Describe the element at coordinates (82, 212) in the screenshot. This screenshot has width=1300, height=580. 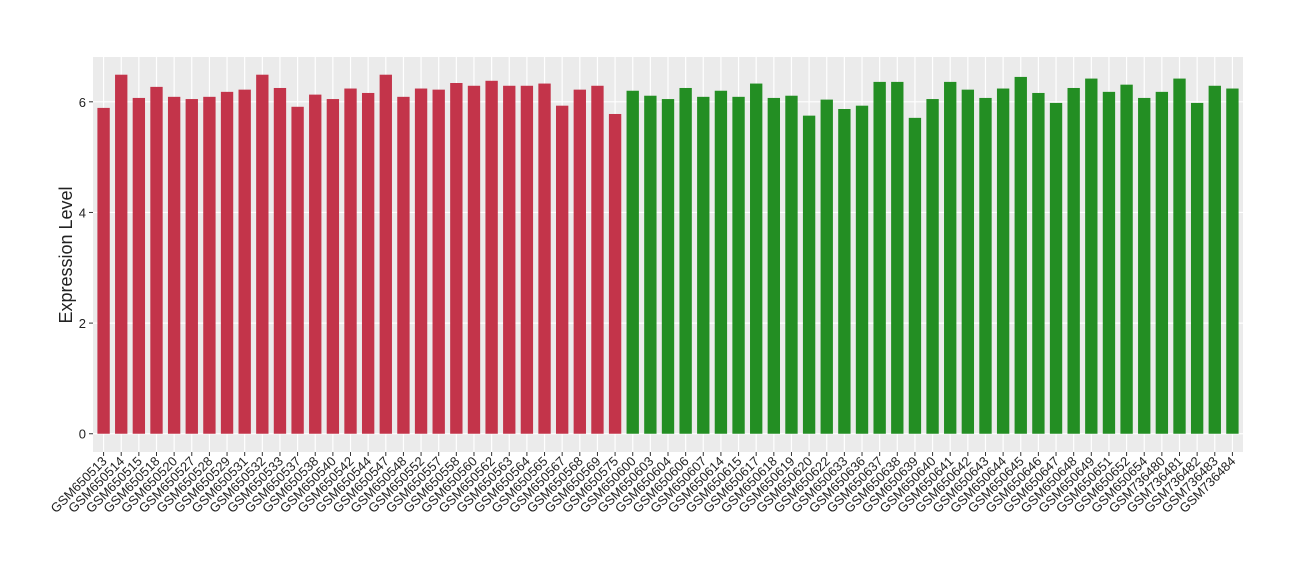
I see `y-tick-label: 4` at that location.